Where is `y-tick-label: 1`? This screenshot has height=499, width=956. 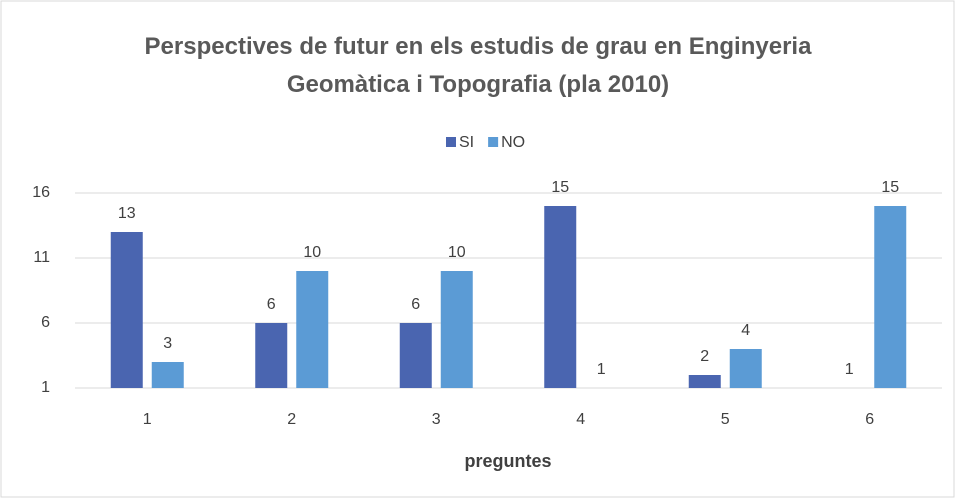
y-tick-label: 1 is located at coordinates (45, 387).